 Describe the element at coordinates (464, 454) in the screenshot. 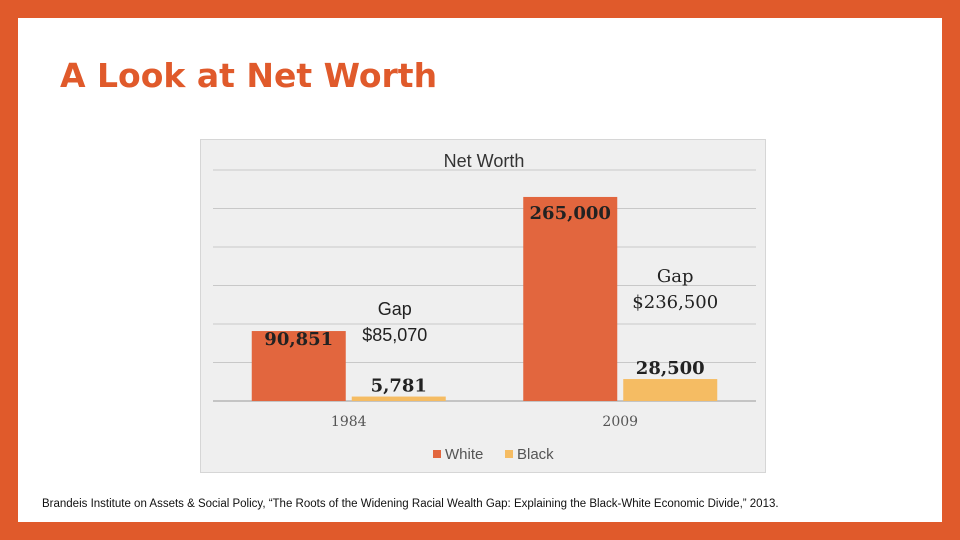

I see `legend-label-white: White` at that location.